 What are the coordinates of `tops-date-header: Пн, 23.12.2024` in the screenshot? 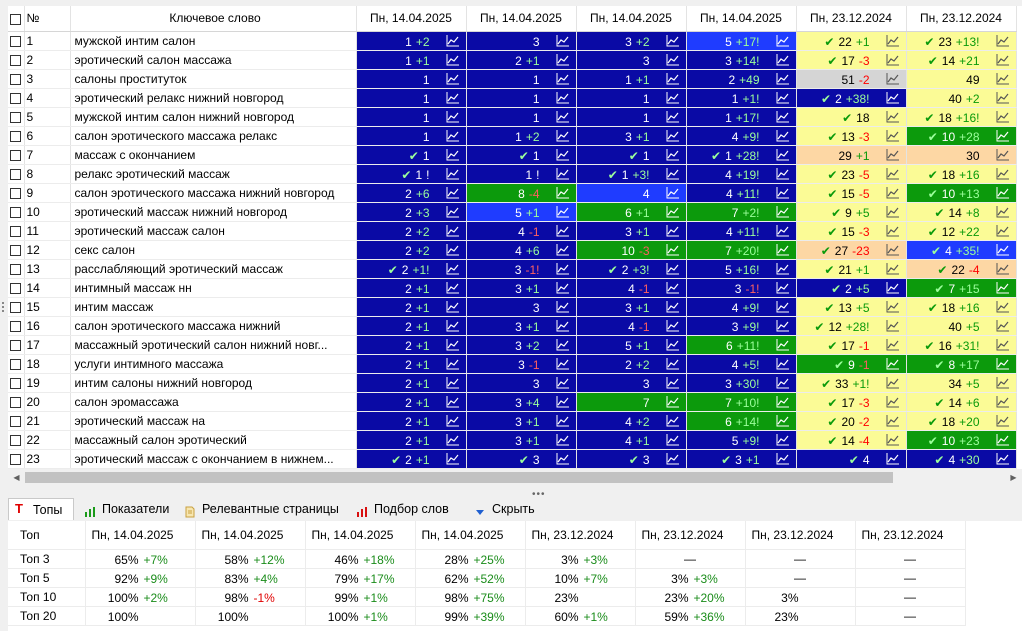 It's located at (800, 535).